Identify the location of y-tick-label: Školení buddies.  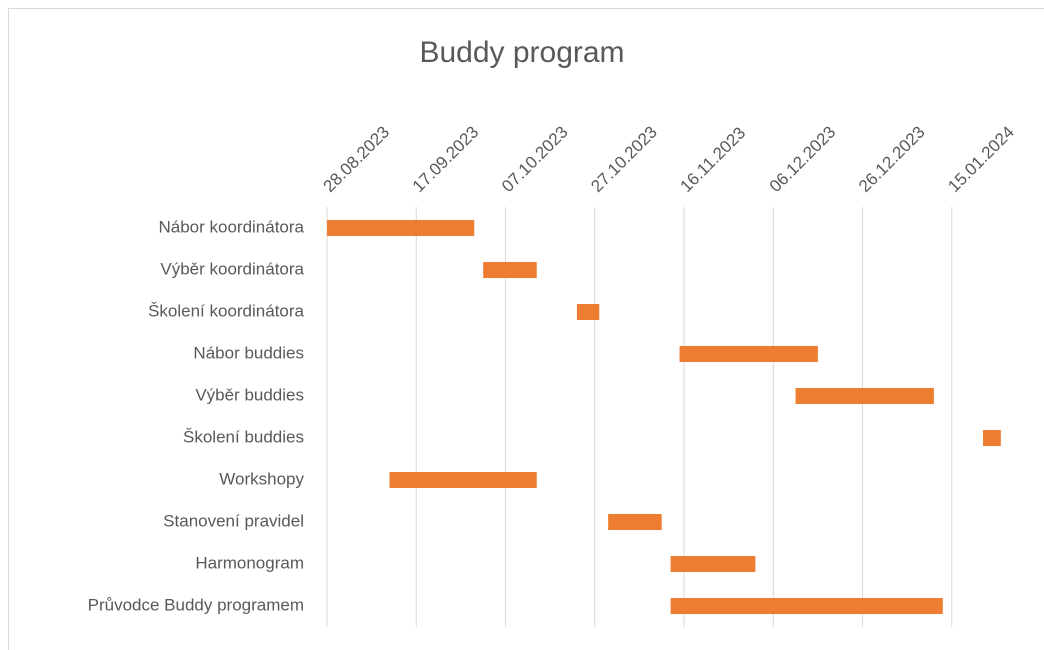
(243, 436).